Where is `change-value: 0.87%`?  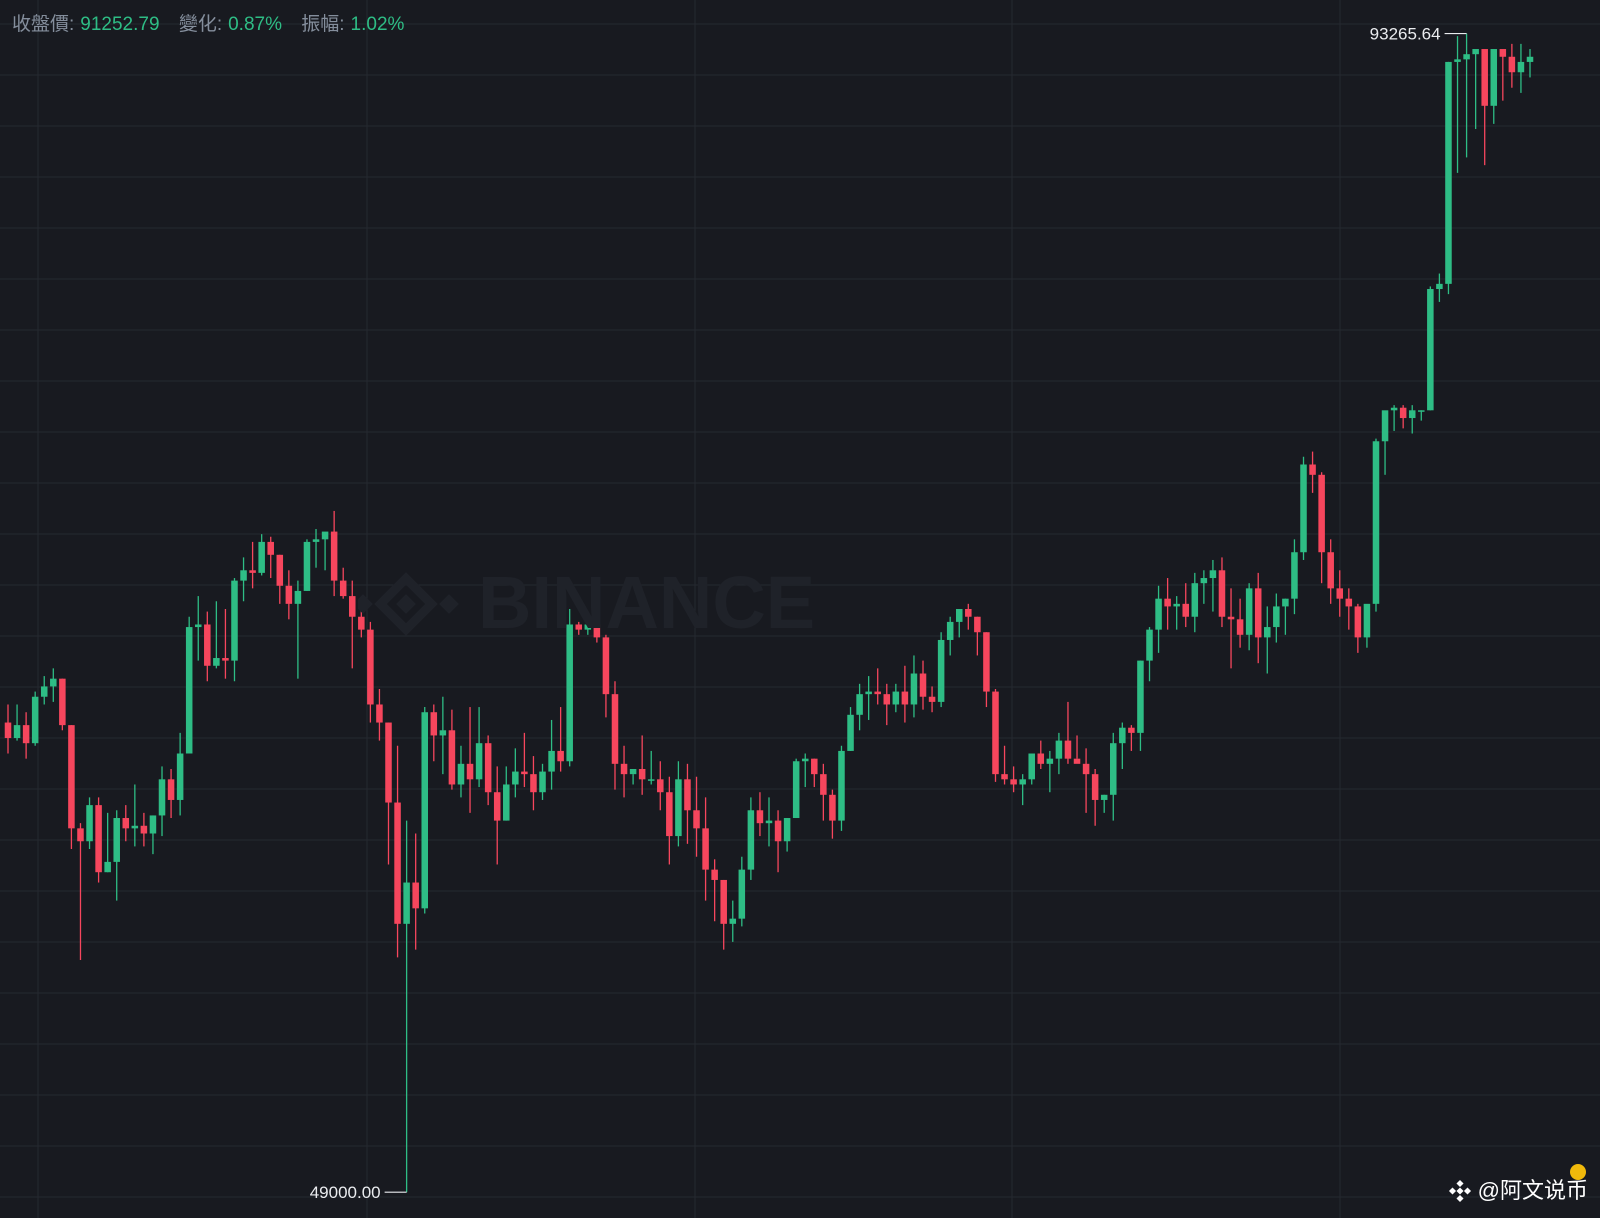
change-value: 0.87% is located at coordinates (255, 24).